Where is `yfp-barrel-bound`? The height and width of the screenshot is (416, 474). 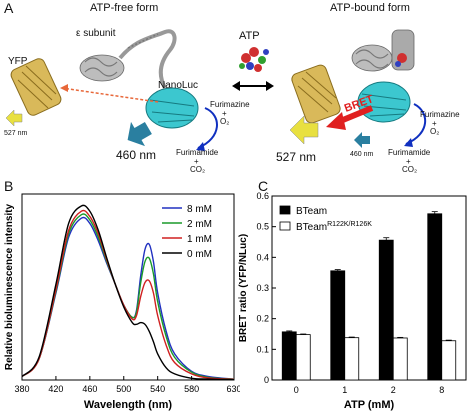
yfp-barrel-bound is located at coordinates (316, 94).